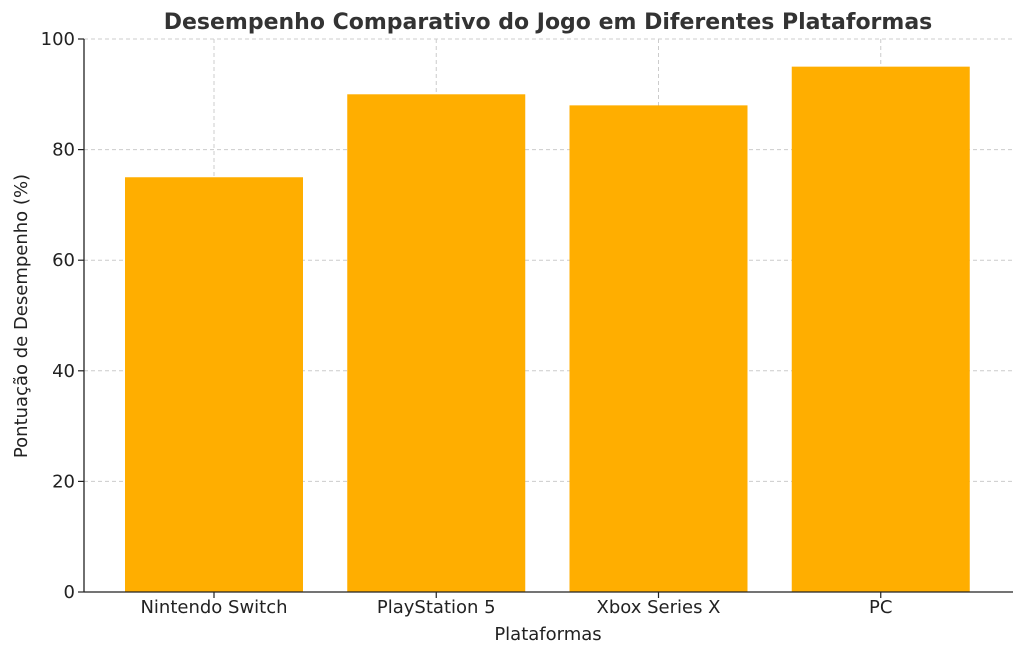  Describe the element at coordinates (63, 150) in the screenshot. I see `y-tick-label: 80` at that location.